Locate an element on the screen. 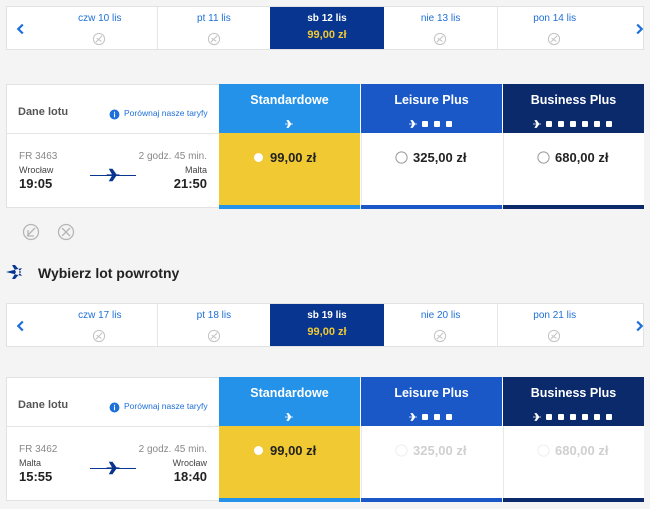  date-label: nie 20 lis is located at coordinates (440, 315).